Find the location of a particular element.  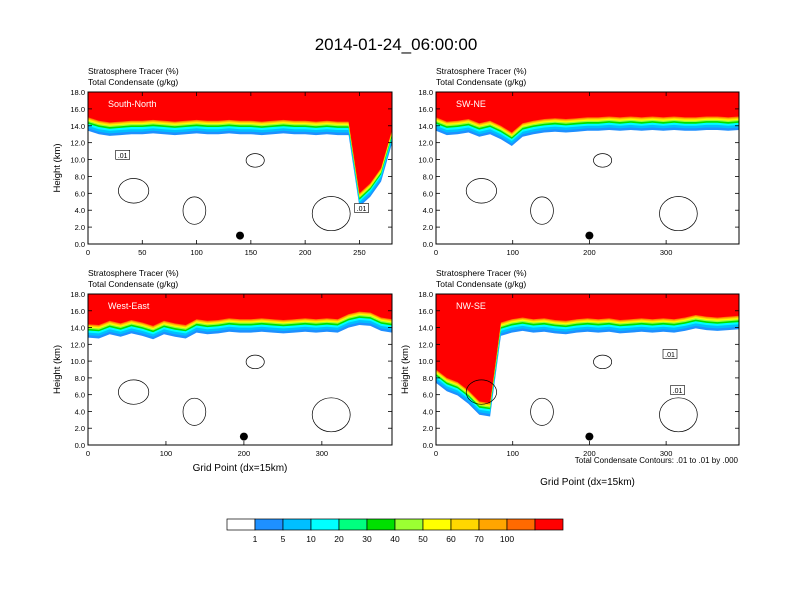

figure-title: 2014-01-24_06:00:00 is located at coordinates (396, 44).